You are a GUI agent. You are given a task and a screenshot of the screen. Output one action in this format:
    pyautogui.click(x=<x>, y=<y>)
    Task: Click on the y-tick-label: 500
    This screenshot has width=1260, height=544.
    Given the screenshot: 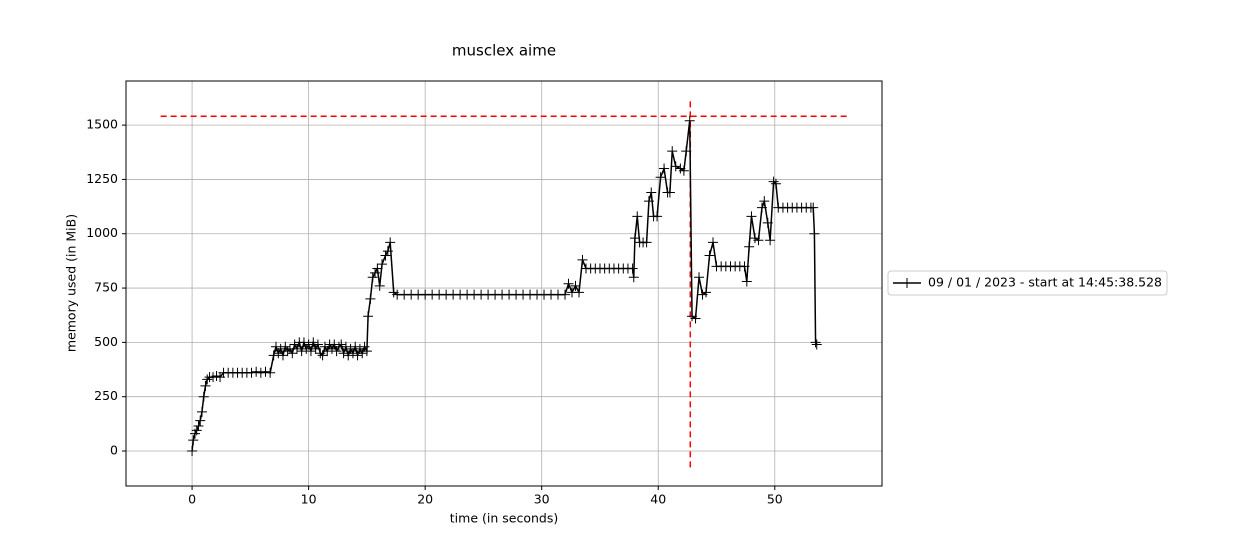 What is the action you would take?
    pyautogui.click(x=106, y=341)
    